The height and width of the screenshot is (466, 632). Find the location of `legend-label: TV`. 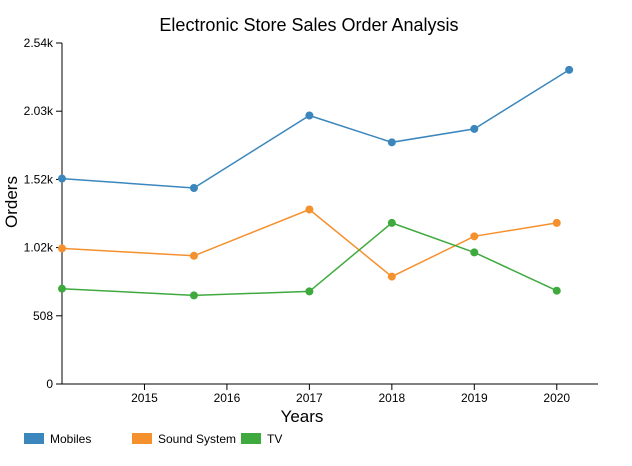

legend-label: TV is located at coordinates (274, 439).